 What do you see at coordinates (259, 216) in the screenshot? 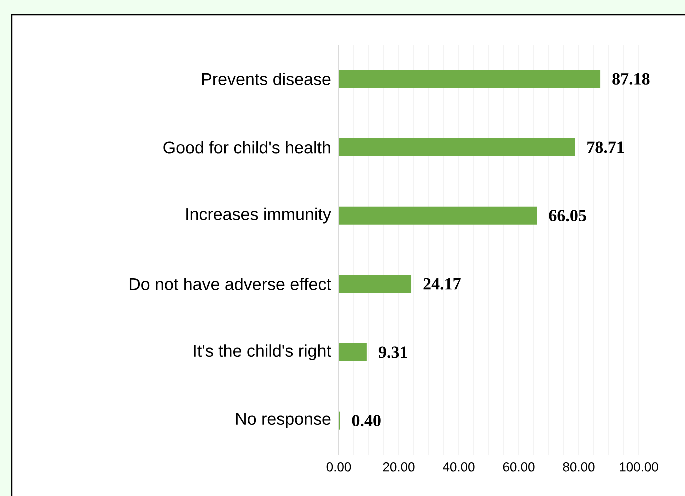
I see `y-tick-label: Increases immunity` at bounding box center [259, 216].